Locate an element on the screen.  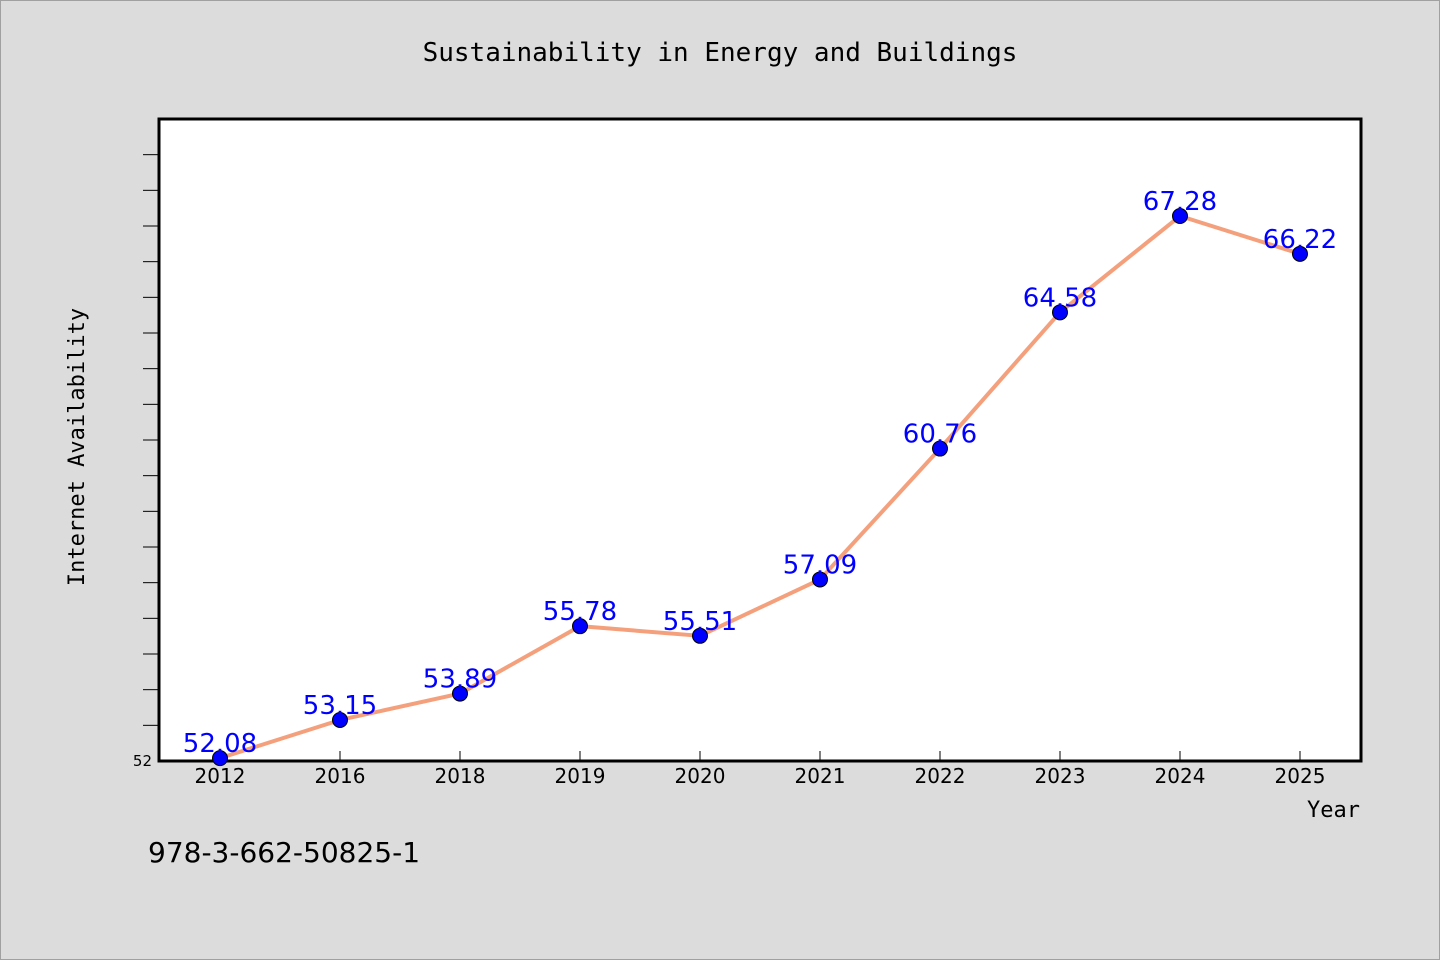
data-label: 66.22 is located at coordinates (1300, 240).